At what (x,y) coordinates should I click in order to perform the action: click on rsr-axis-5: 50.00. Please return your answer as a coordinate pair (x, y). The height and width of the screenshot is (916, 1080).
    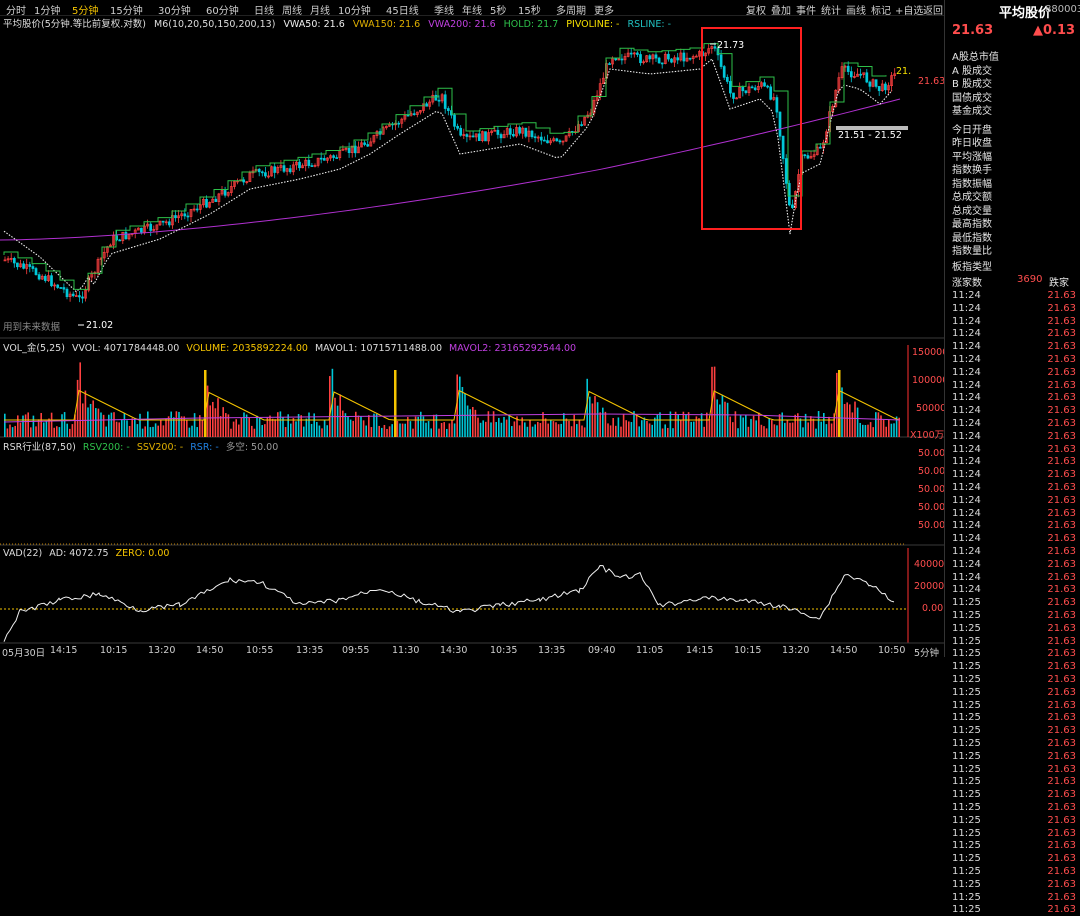
    Looking at the image, I should click on (932, 525).